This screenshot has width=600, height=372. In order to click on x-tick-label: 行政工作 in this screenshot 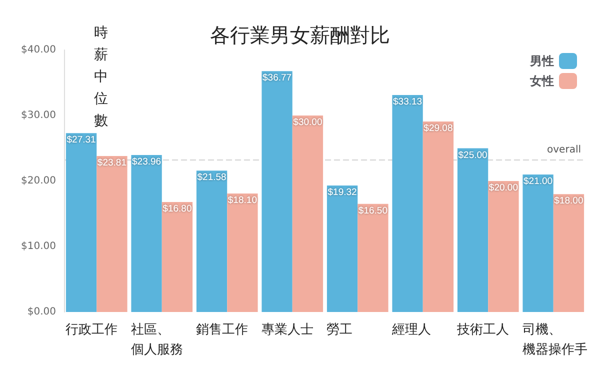, I will do `click(92, 330)`.